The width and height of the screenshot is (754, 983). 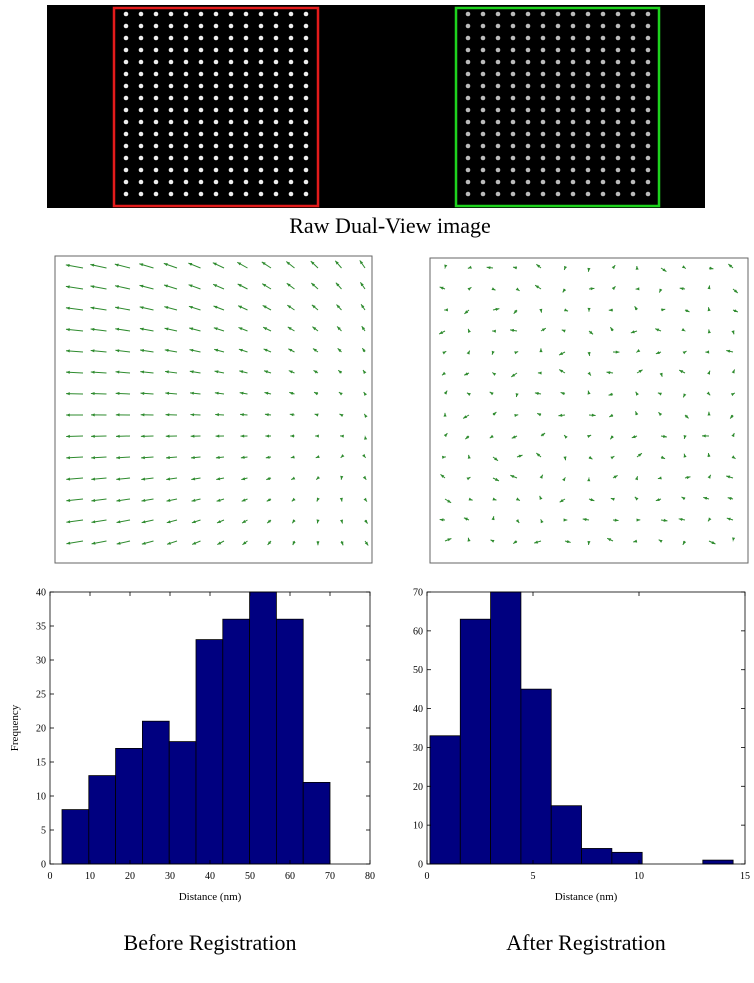 I want to click on quiver-before, so click(x=213, y=409).